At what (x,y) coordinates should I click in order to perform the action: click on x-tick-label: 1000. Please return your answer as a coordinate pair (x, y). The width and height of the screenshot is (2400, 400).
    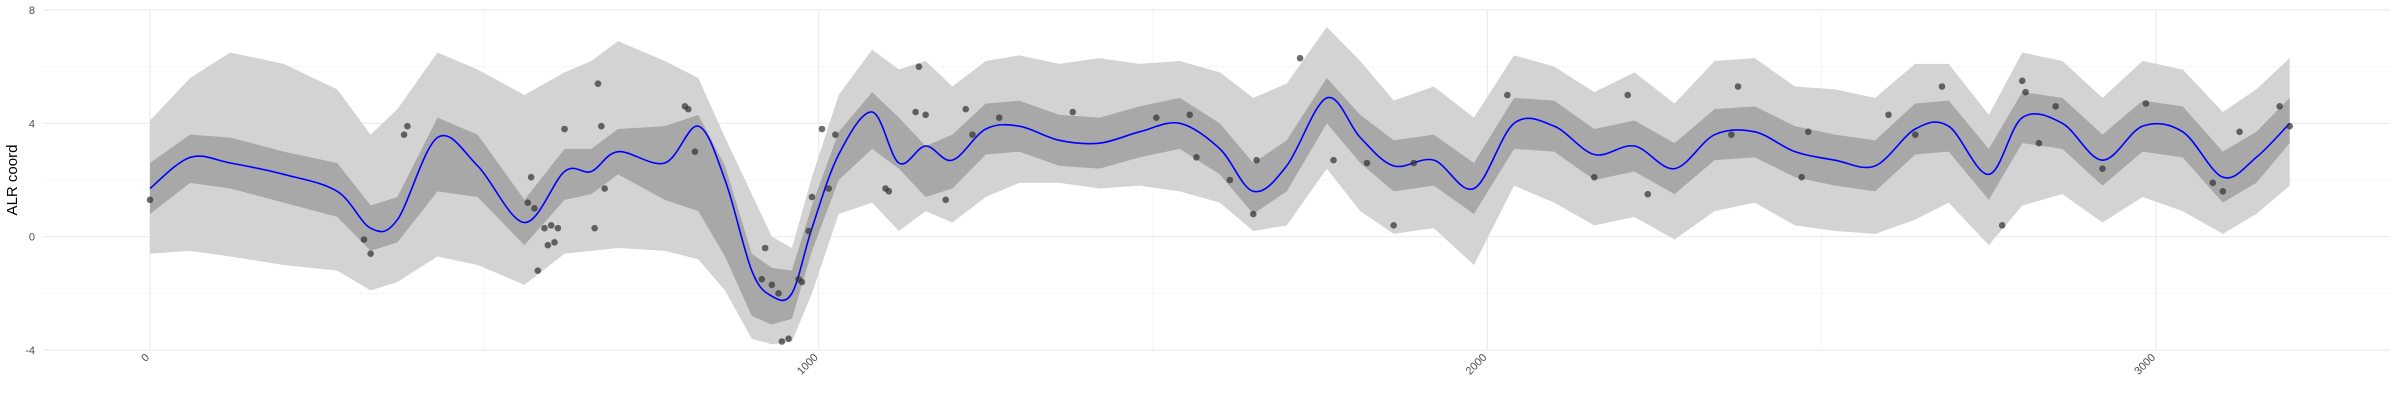
    Looking at the image, I should click on (808, 365).